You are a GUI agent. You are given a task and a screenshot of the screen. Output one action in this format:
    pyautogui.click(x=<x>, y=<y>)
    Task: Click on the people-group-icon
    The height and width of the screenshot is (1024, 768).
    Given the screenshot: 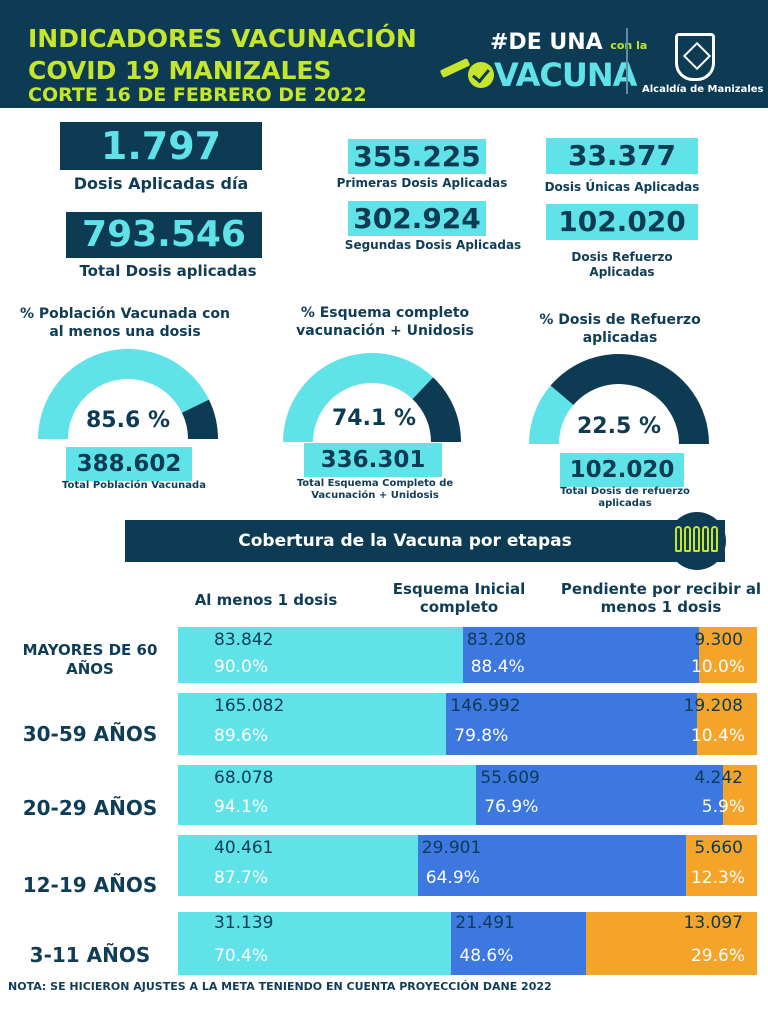 What is the action you would take?
    pyautogui.click(x=697, y=541)
    